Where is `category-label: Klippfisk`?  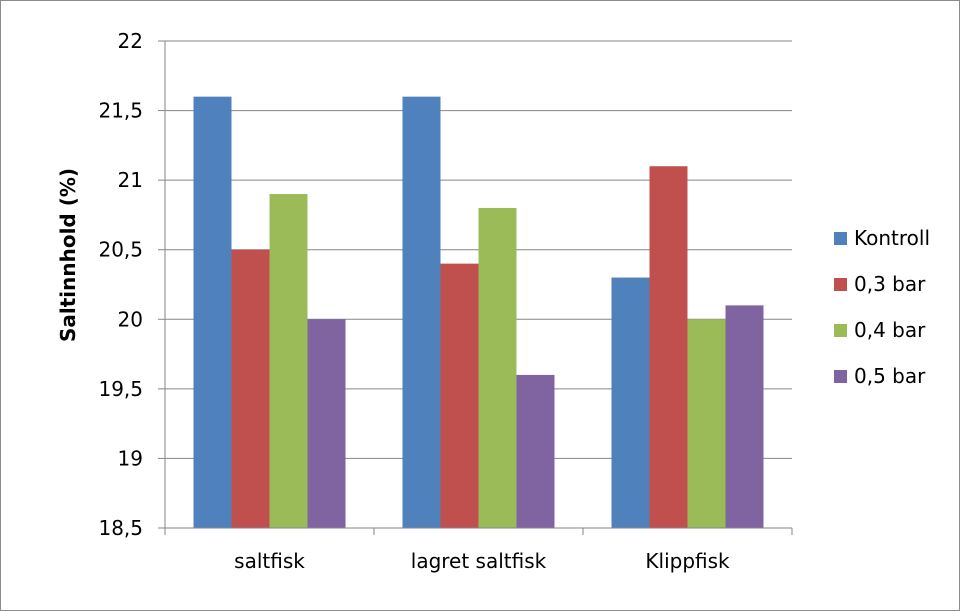 category-label: Klippfisk is located at coordinates (687, 561).